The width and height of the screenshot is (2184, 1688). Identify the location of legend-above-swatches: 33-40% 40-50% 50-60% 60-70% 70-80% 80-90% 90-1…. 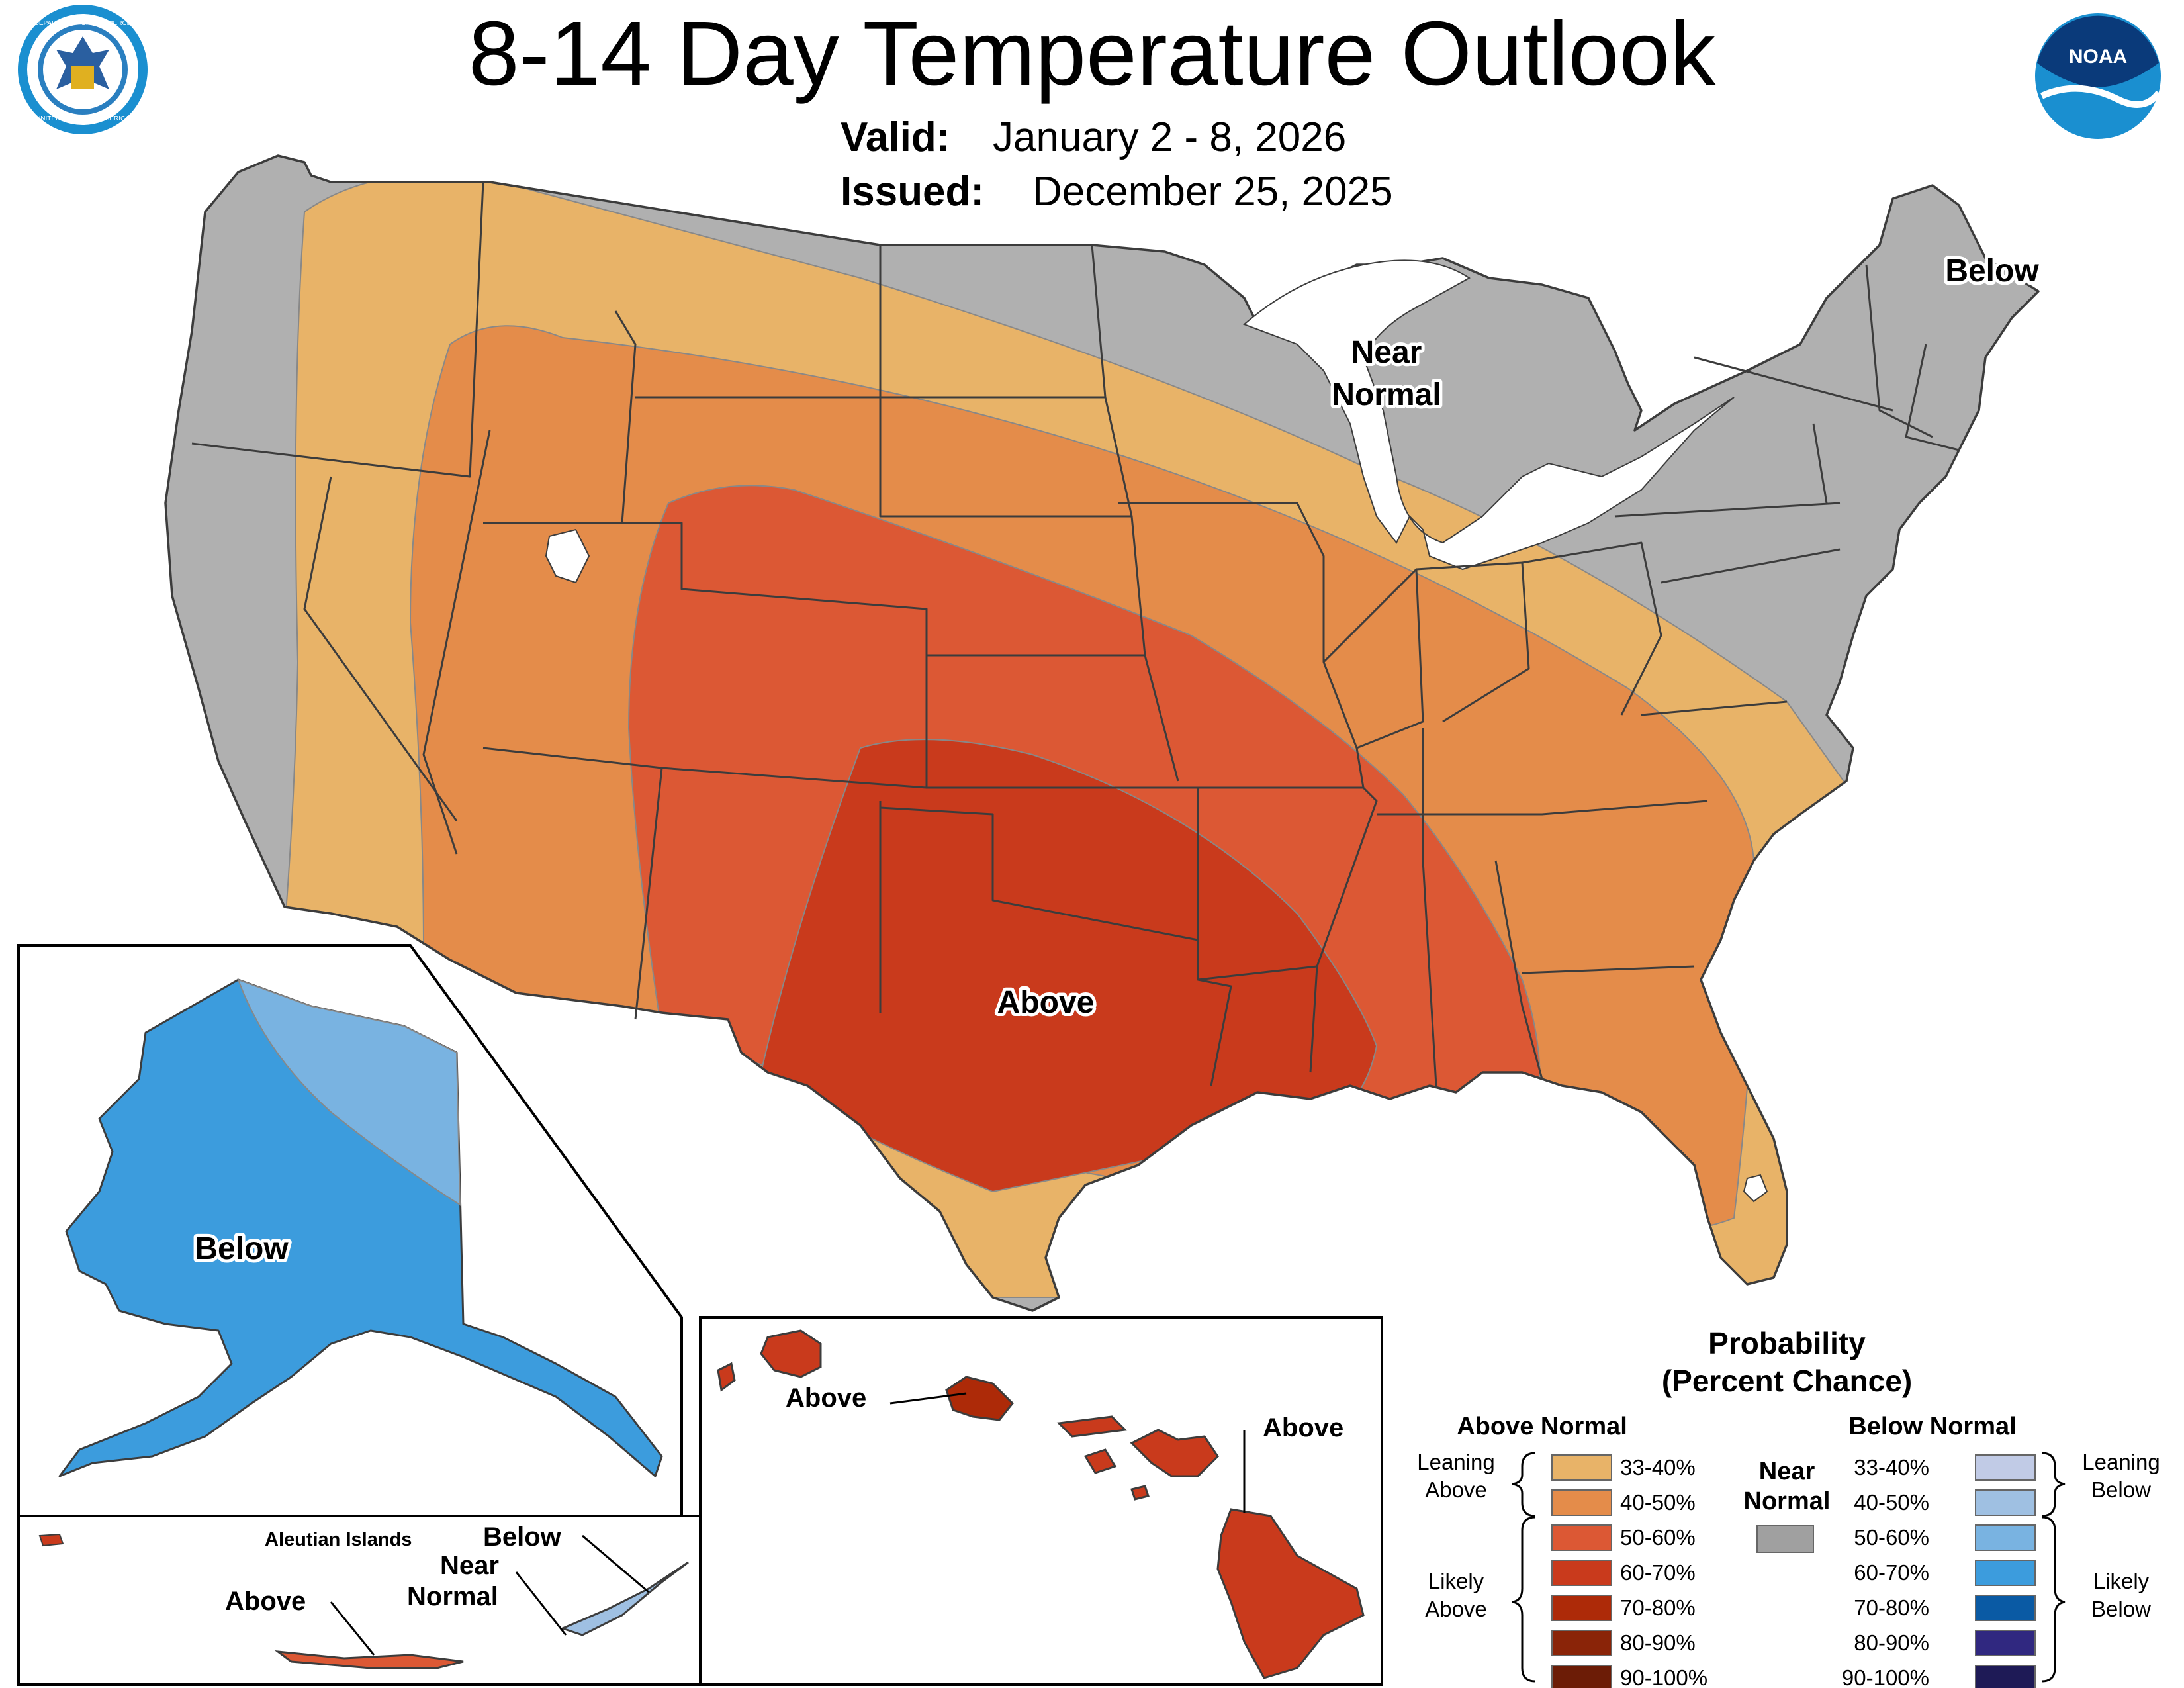
(1629, 1571).